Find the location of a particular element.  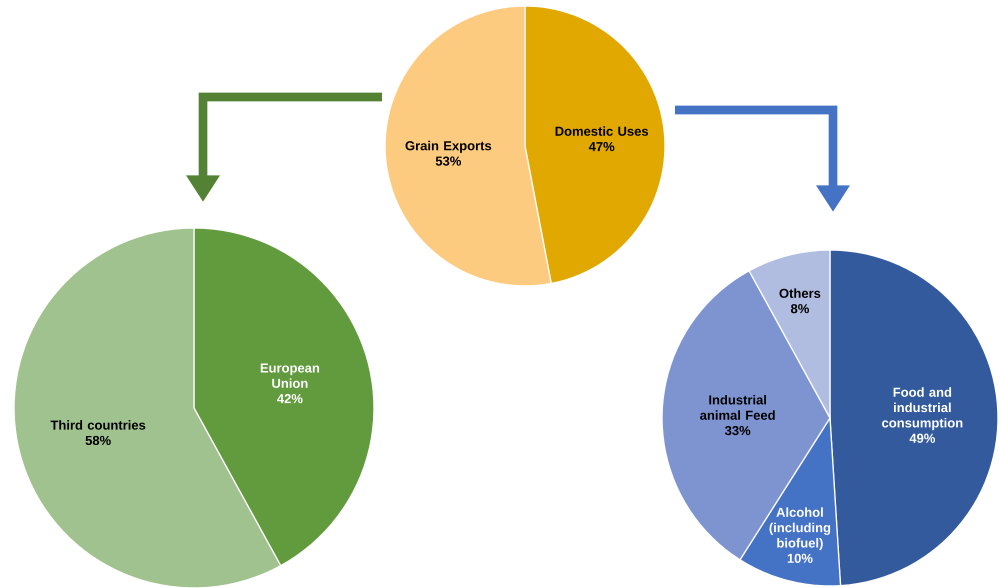

data-label: 58% is located at coordinates (98, 441).